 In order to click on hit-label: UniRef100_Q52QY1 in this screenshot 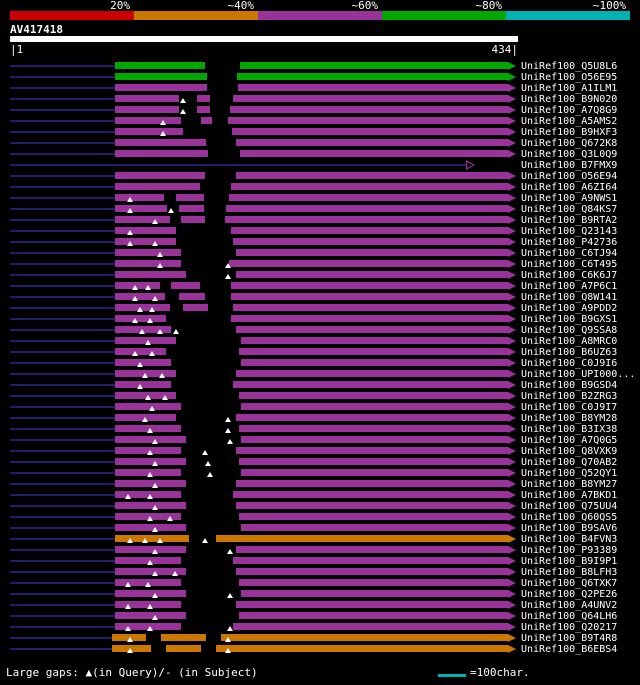, I will do `click(569, 473)`.